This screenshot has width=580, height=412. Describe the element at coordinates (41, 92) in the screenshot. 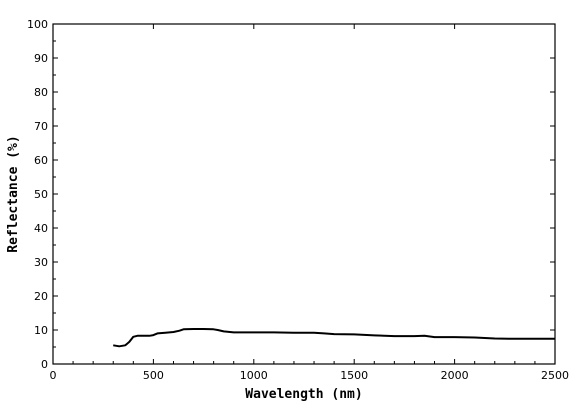

I see `y-tick-label: 80` at that location.